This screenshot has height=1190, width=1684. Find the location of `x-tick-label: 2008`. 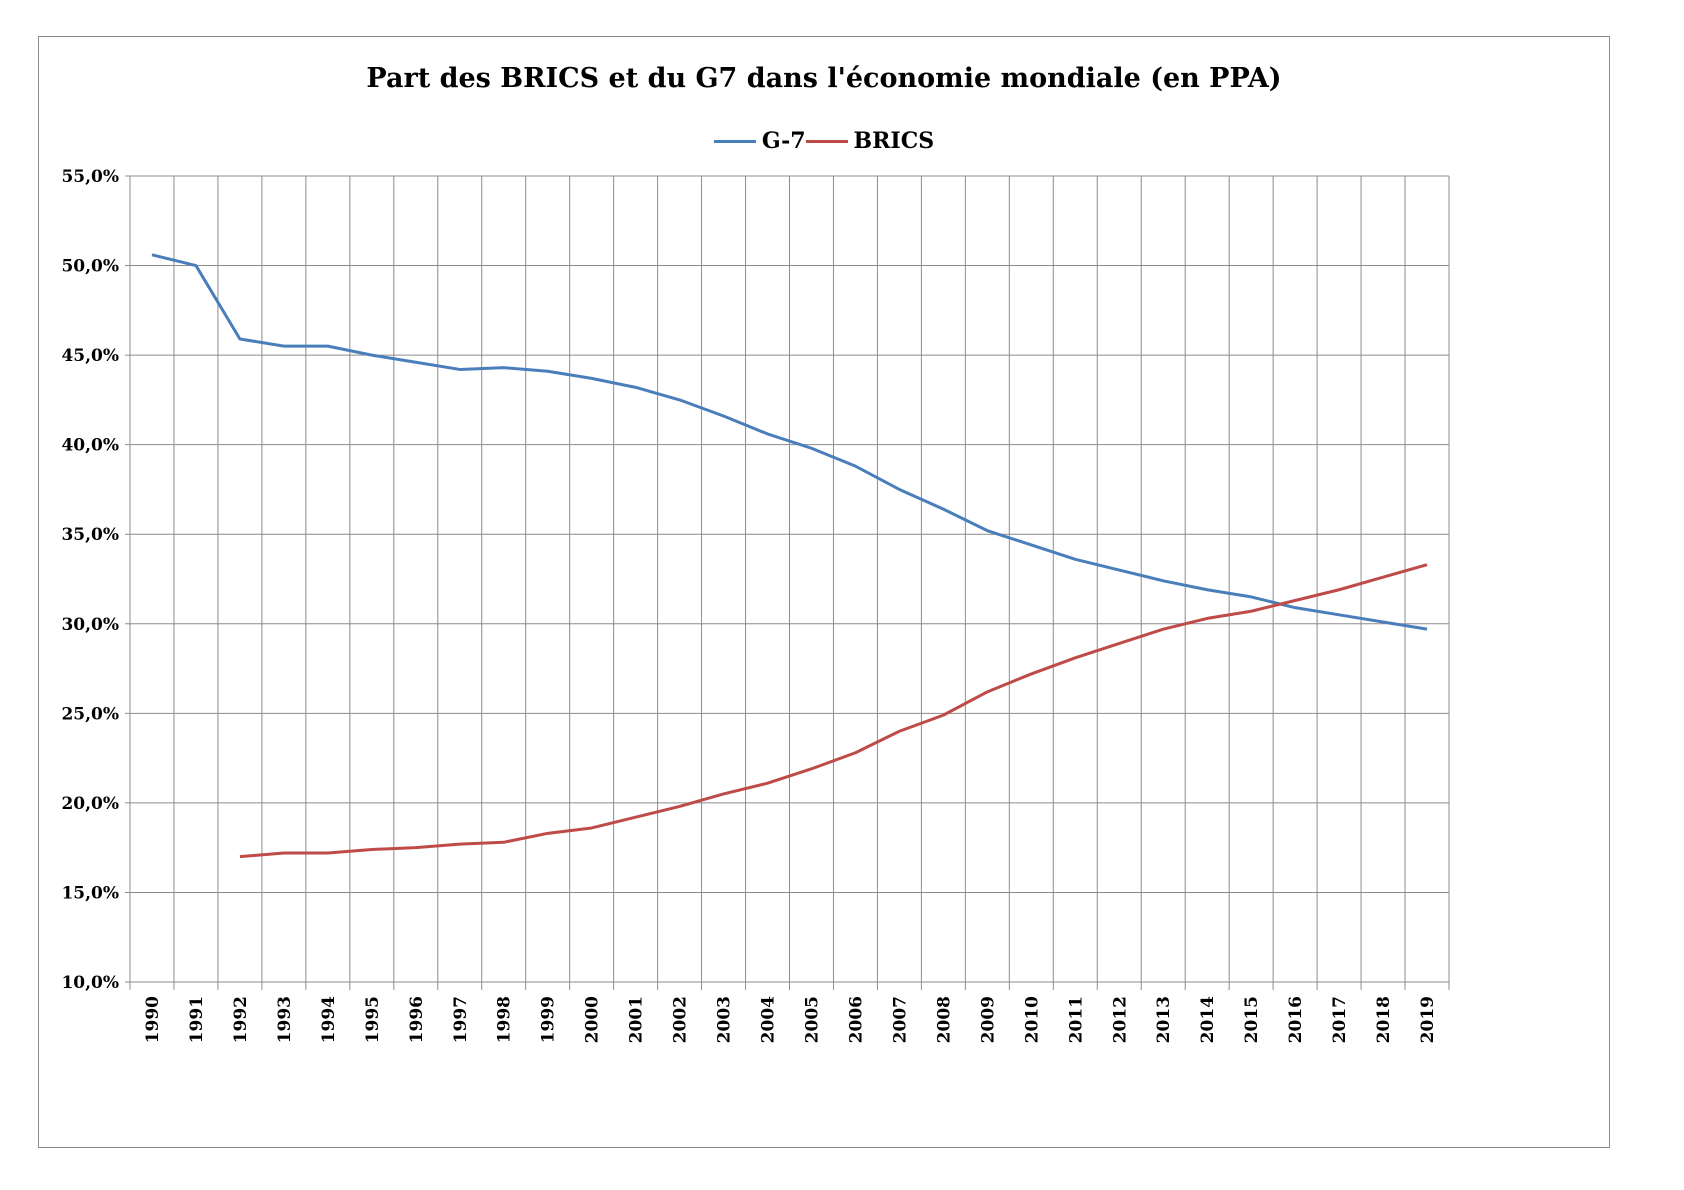

x-tick-label: 2008 is located at coordinates (944, 1019).